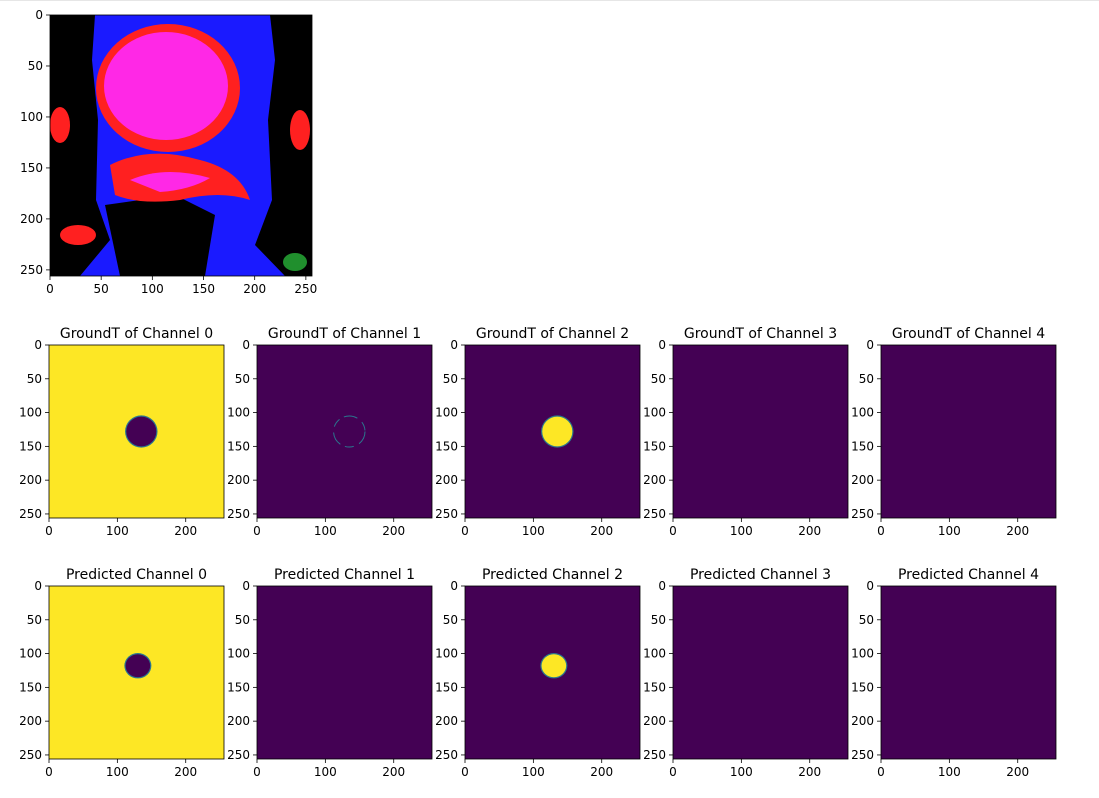 The height and width of the screenshot is (798, 1099). I want to click on scan-red-spot-right, so click(300, 130).